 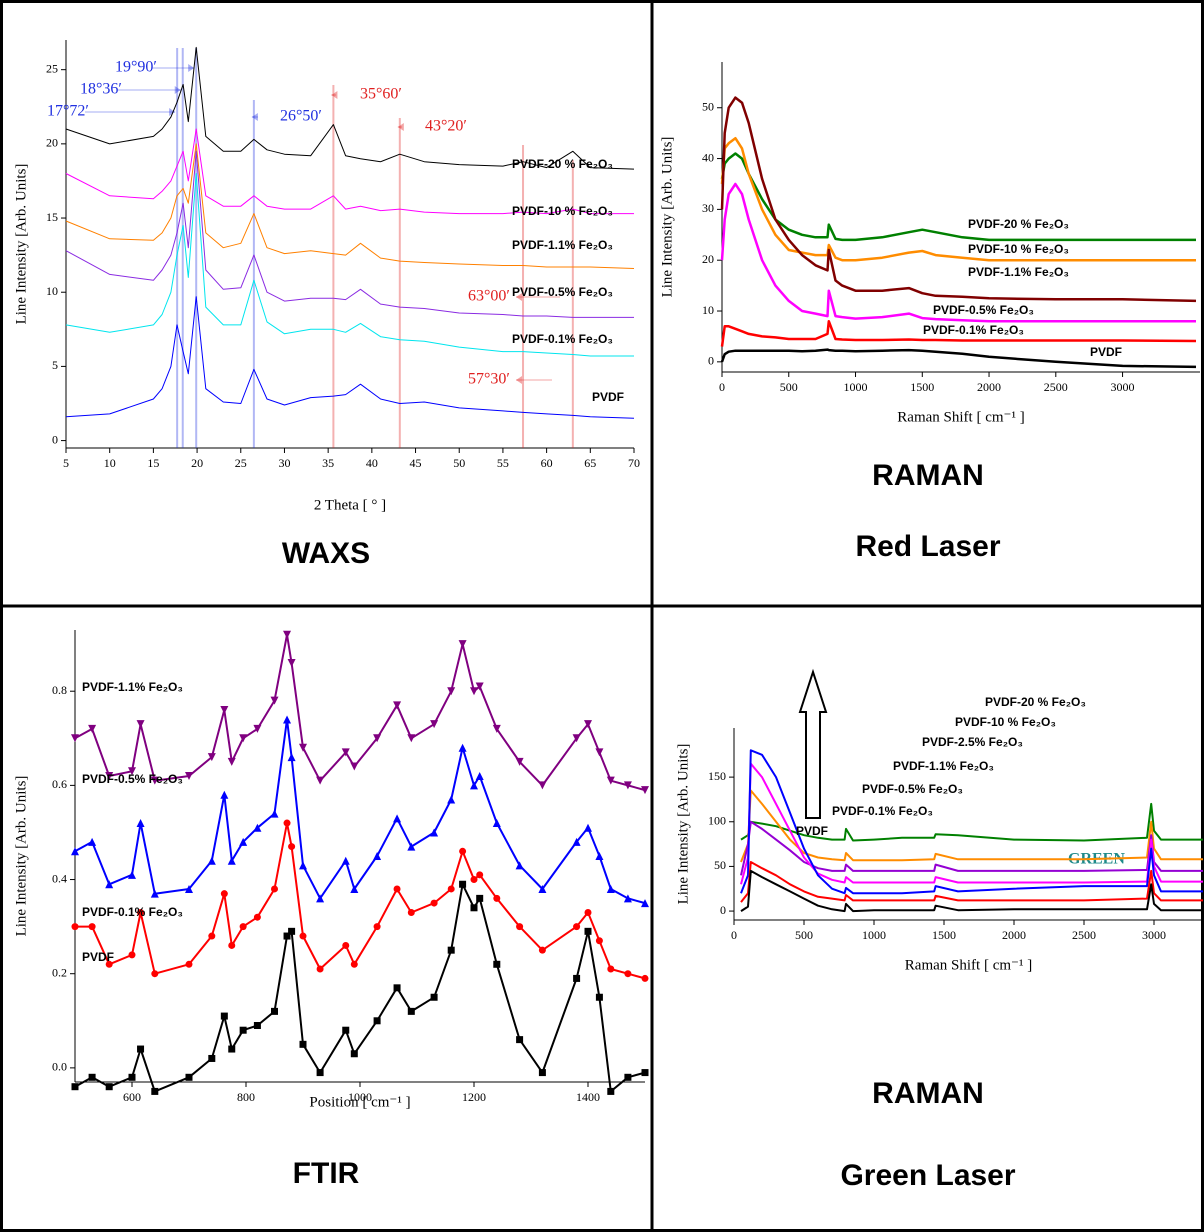 What do you see at coordinates (789, 387) in the screenshot?
I see `x-tick-label: 500` at bounding box center [789, 387].